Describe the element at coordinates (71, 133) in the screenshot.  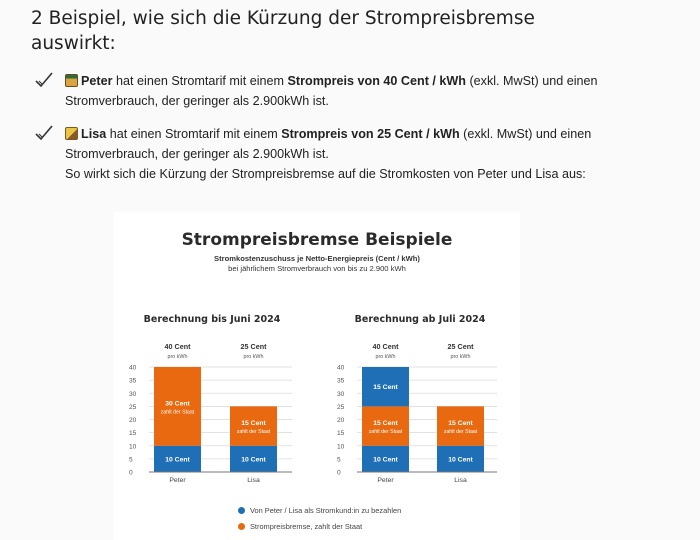
I see `woman-emoji-icon` at that location.